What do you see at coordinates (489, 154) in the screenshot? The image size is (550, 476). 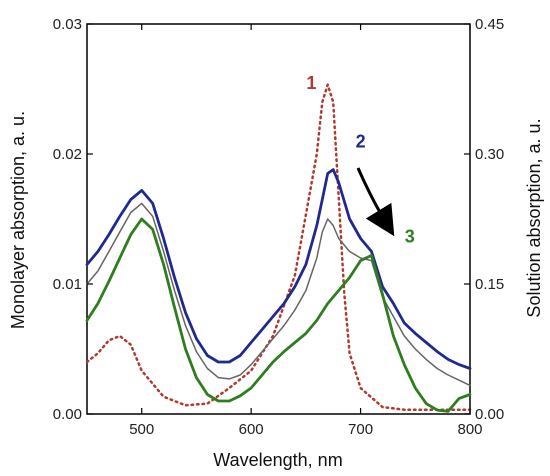 I see `y-right-tick-label: 0.30` at bounding box center [489, 154].